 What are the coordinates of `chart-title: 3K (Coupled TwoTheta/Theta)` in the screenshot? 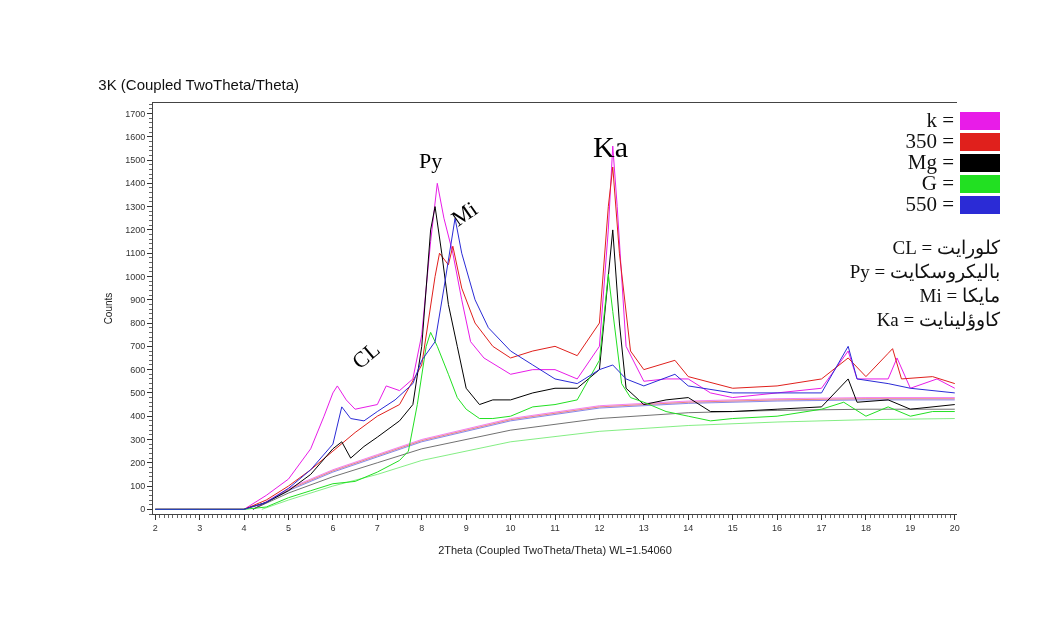 It's located at (198, 84).